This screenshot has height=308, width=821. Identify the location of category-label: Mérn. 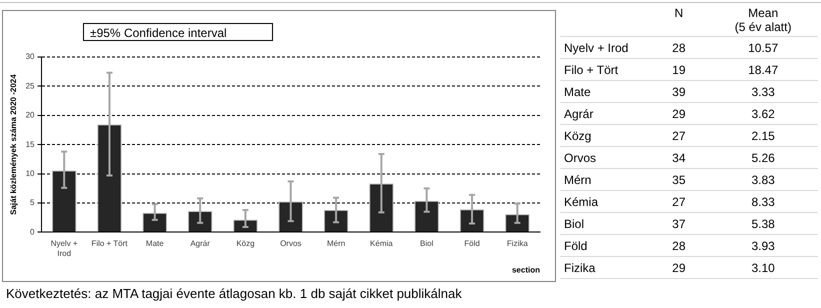
(605, 179).